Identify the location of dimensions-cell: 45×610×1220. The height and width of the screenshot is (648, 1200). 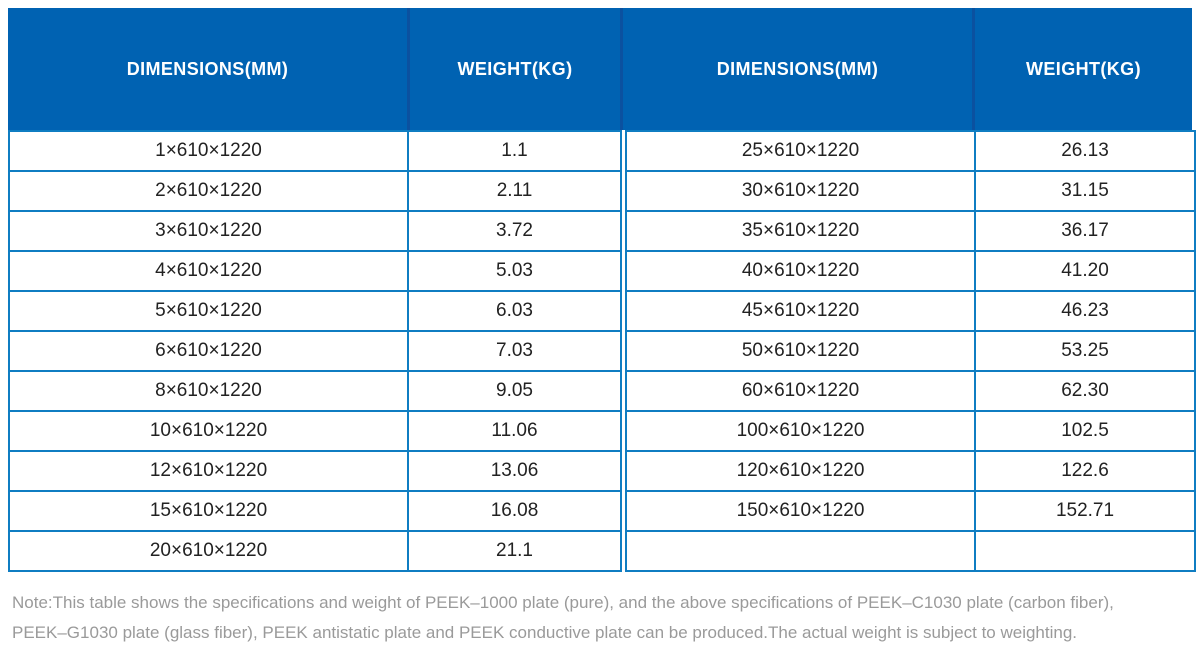
(800, 311).